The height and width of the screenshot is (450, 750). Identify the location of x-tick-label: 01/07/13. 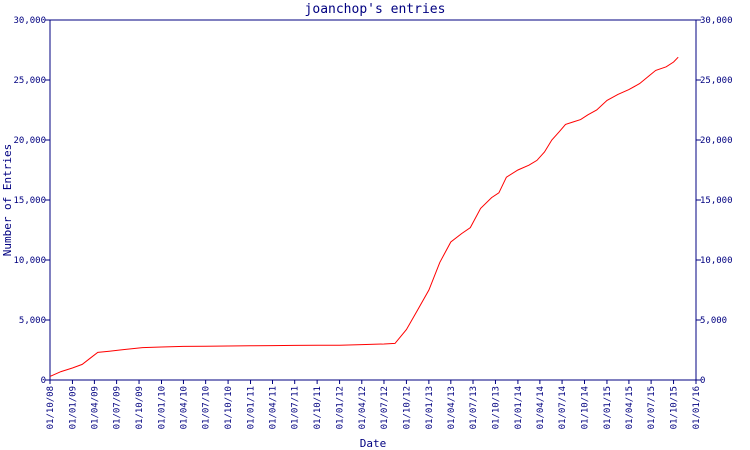
(474, 407).